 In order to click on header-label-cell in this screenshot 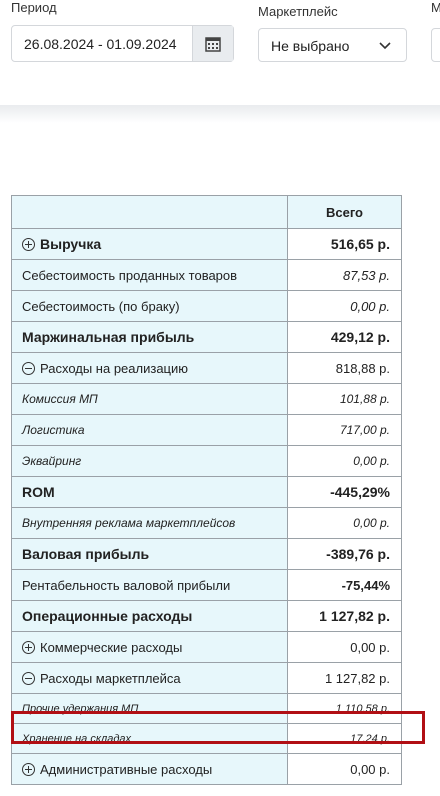, I will do `click(149, 212)`.